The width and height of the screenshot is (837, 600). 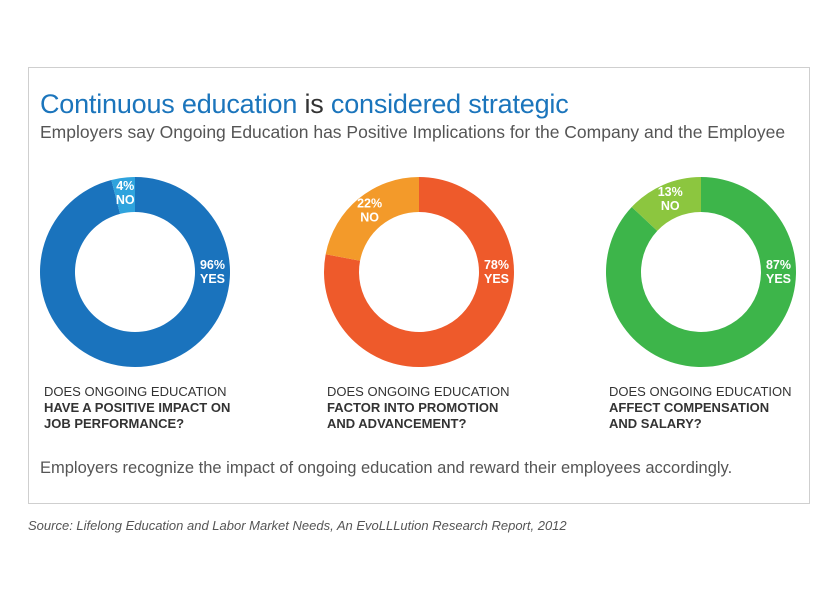 What do you see at coordinates (655, 423) in the screenshot?
I see `question-3-line-3: AND SALARY?` at bounding box center [655, 423].